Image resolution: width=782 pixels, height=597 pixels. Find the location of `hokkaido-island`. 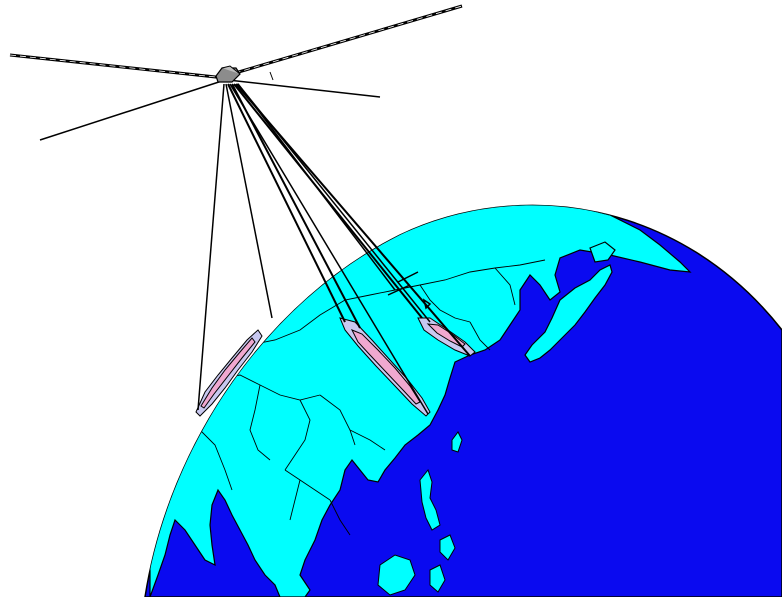

hokkaido-island is located at coordinates (602, 252).